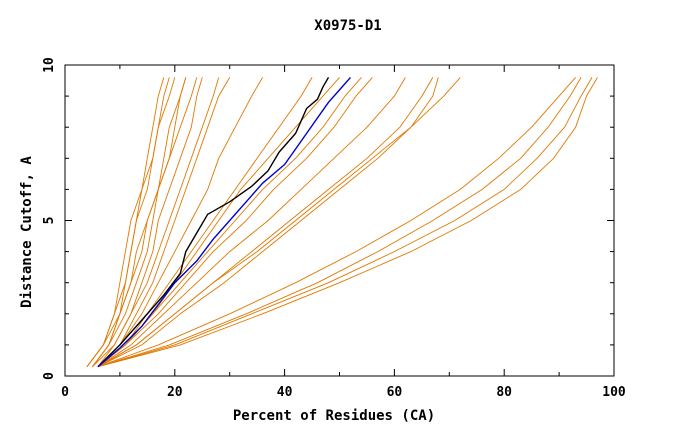  What do you see at coordinates (27, 232) in the screenshot?
I see `y-axis-label: Distance Cutoff, A` at bounding box center [27, 232].